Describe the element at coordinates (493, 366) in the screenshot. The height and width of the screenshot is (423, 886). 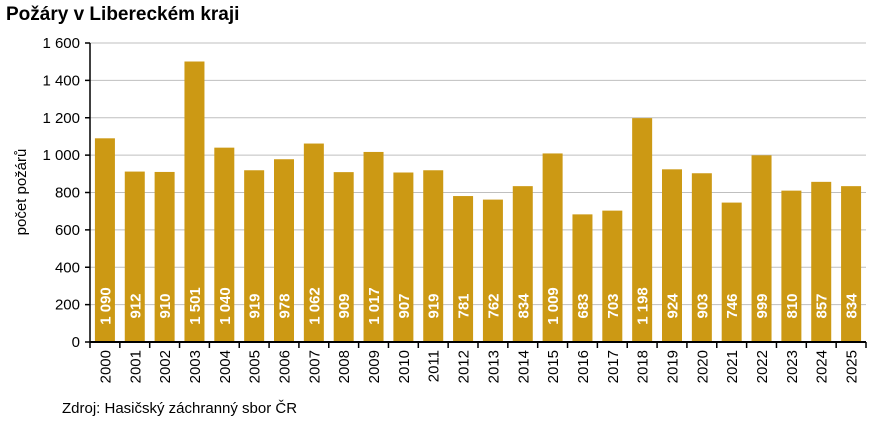
I see `x-tick-label: 2013` at that location.